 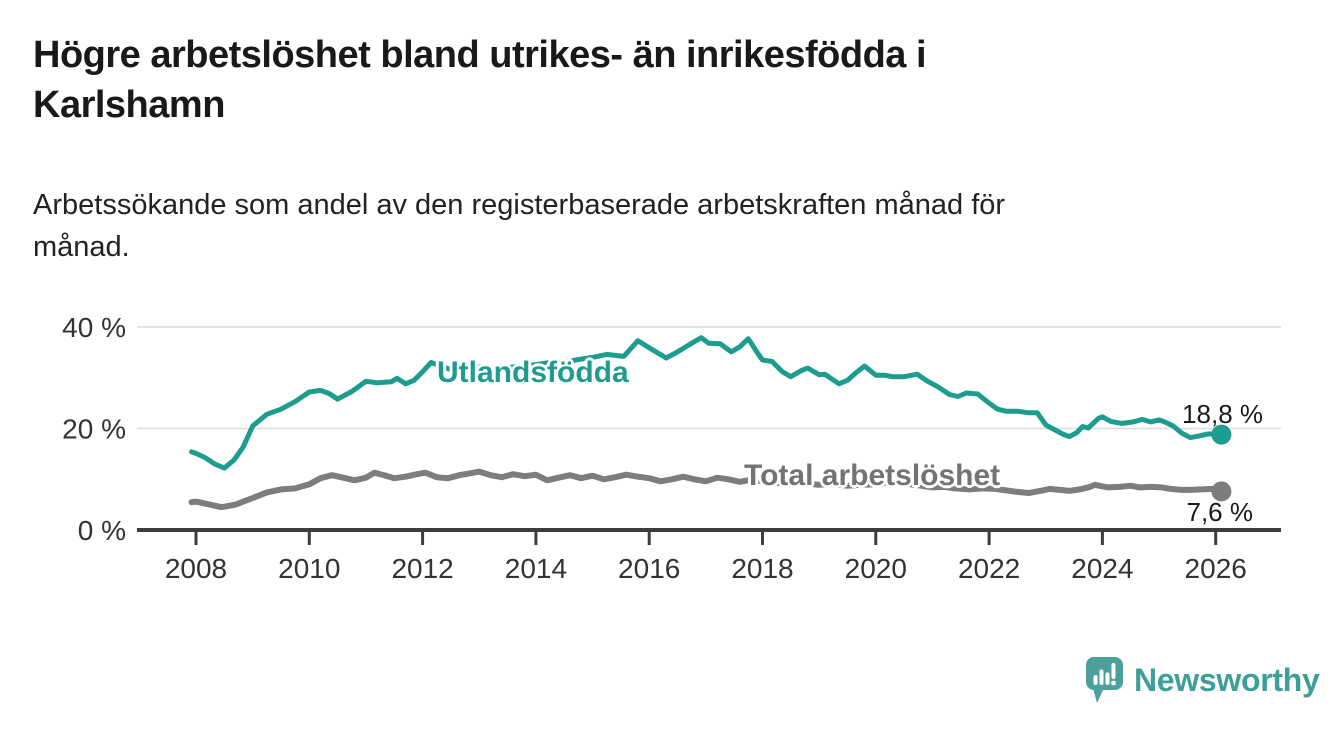 I want to click on subtitle-line-2: månad., so click(x=81, y=247).